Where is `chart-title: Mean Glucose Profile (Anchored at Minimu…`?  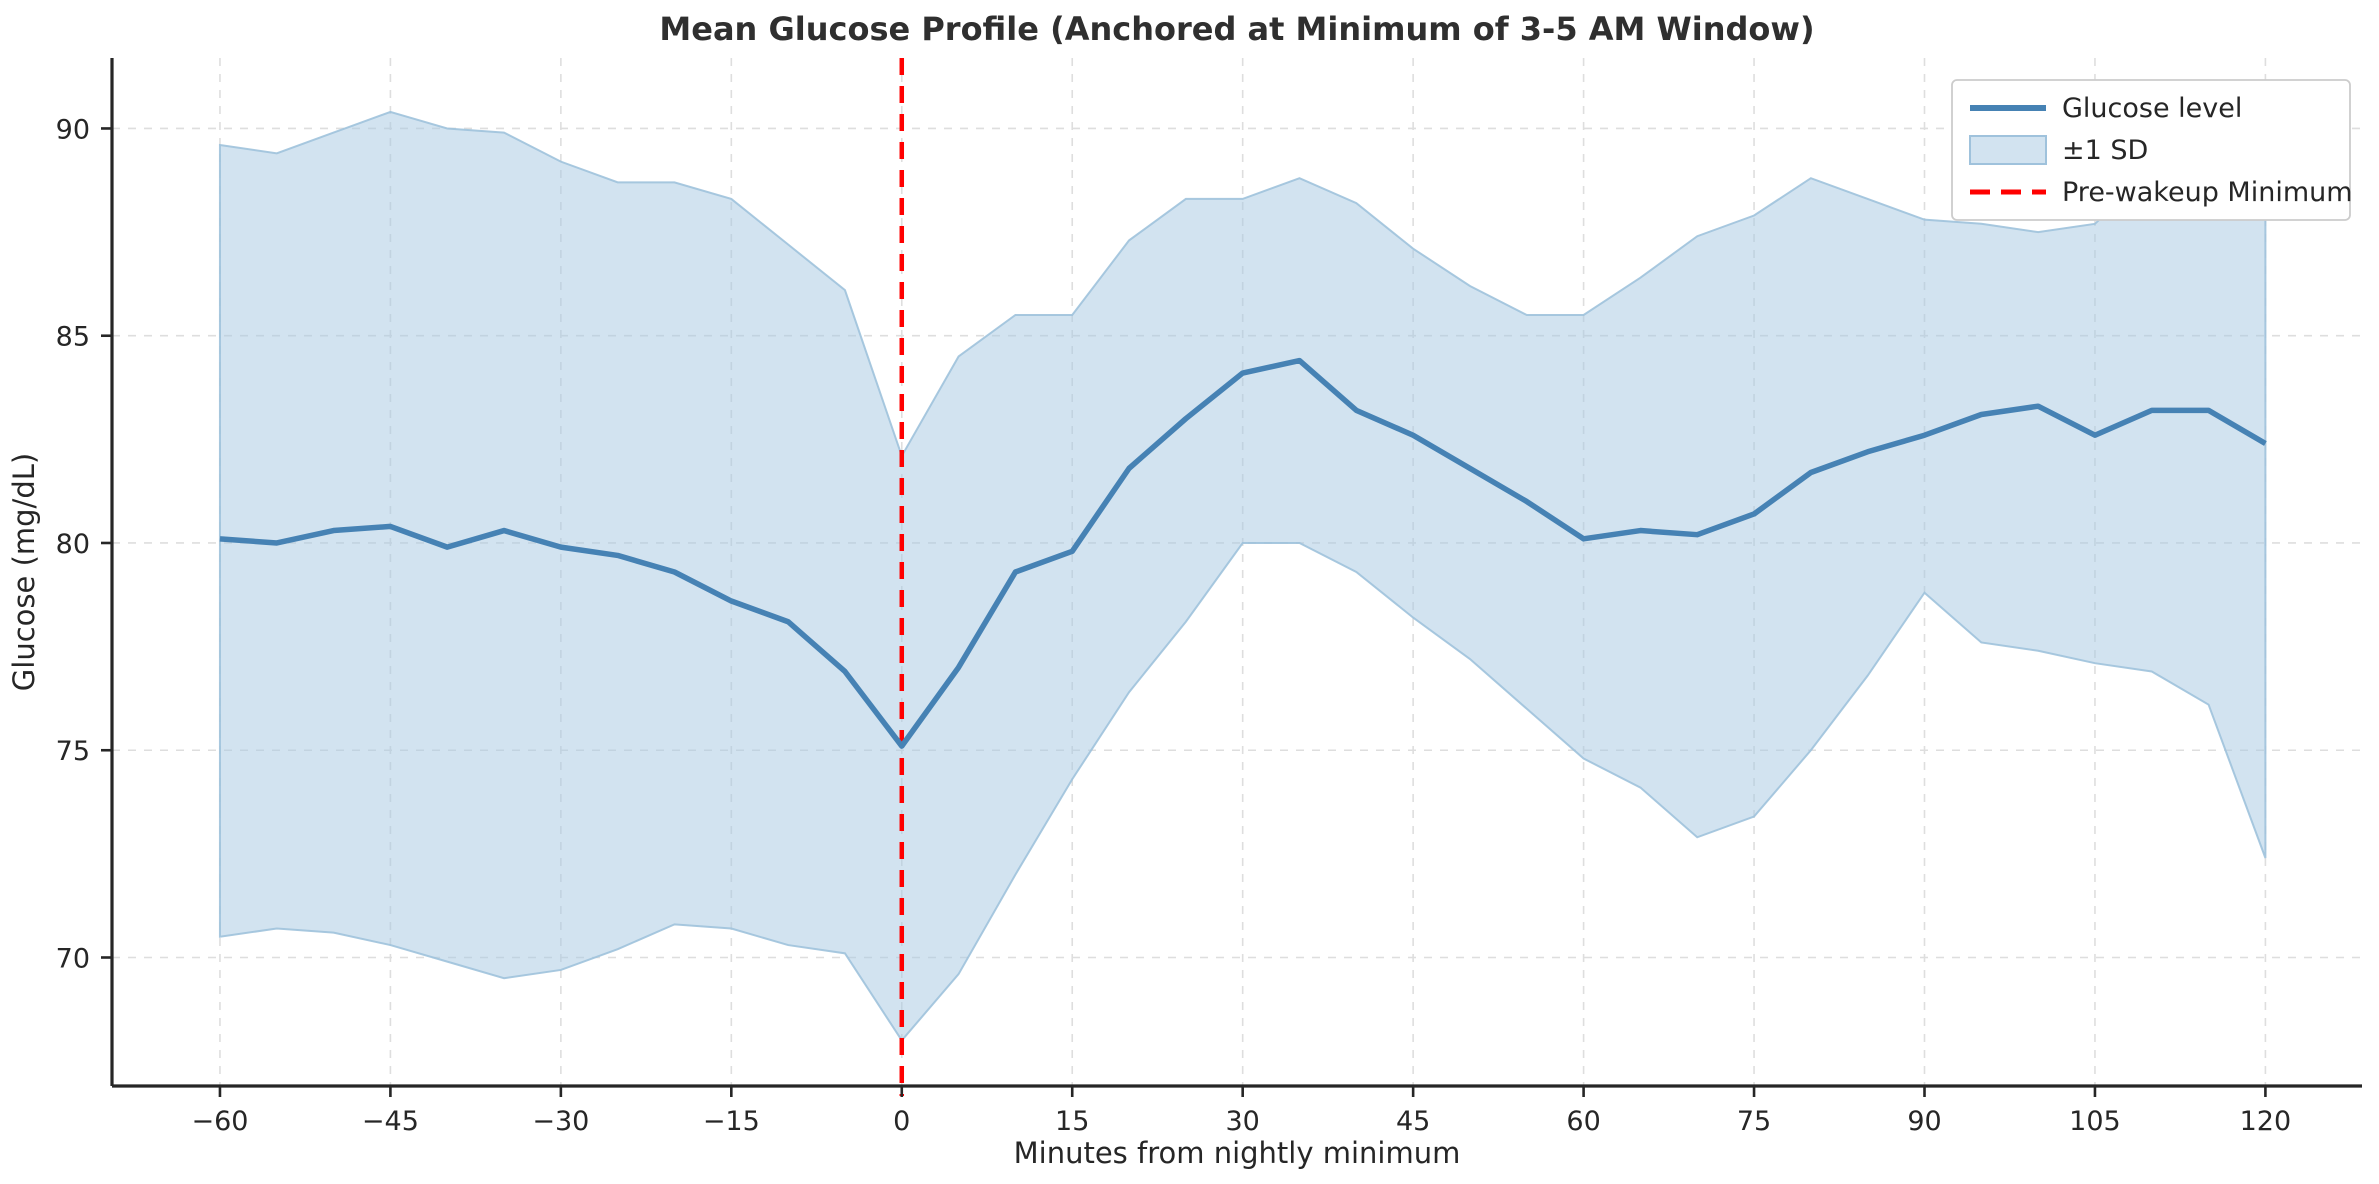 chart-title: Mean Glucose Profile (Anchored at Minimu… is located at coordinates (1236, 29).